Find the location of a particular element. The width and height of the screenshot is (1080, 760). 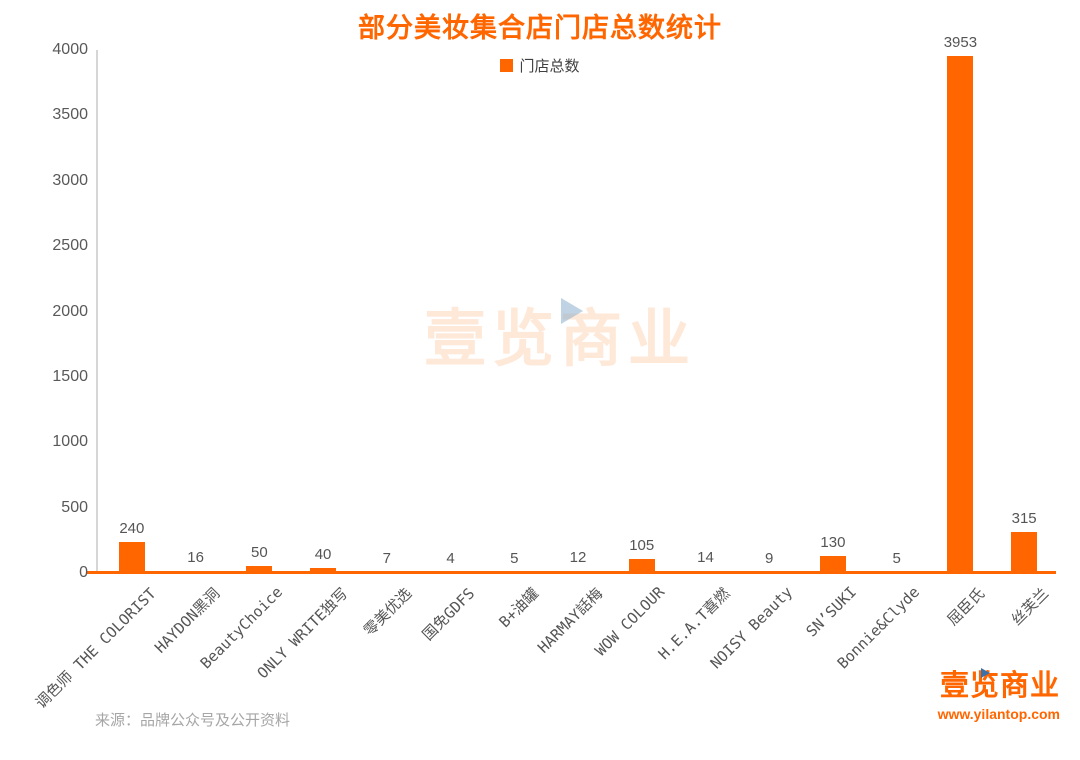

y-tick-label: 1000 is located at coordinates (70, 442).